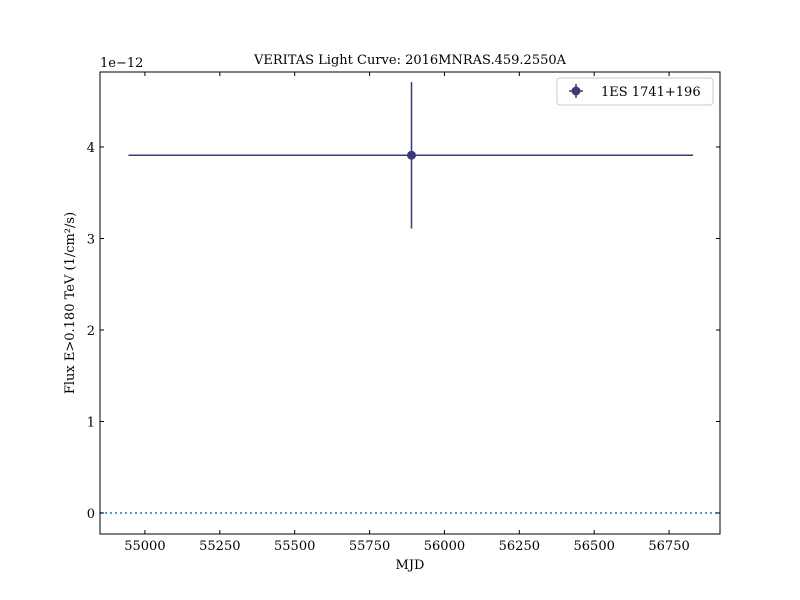 Image resolution: width=800 pixels, height=600 pixels. What do you see at coordinates (651, 92) in the screenshot?
I see `legend-series-label: 1ES 1741+196` at bounding box center [651, 92].